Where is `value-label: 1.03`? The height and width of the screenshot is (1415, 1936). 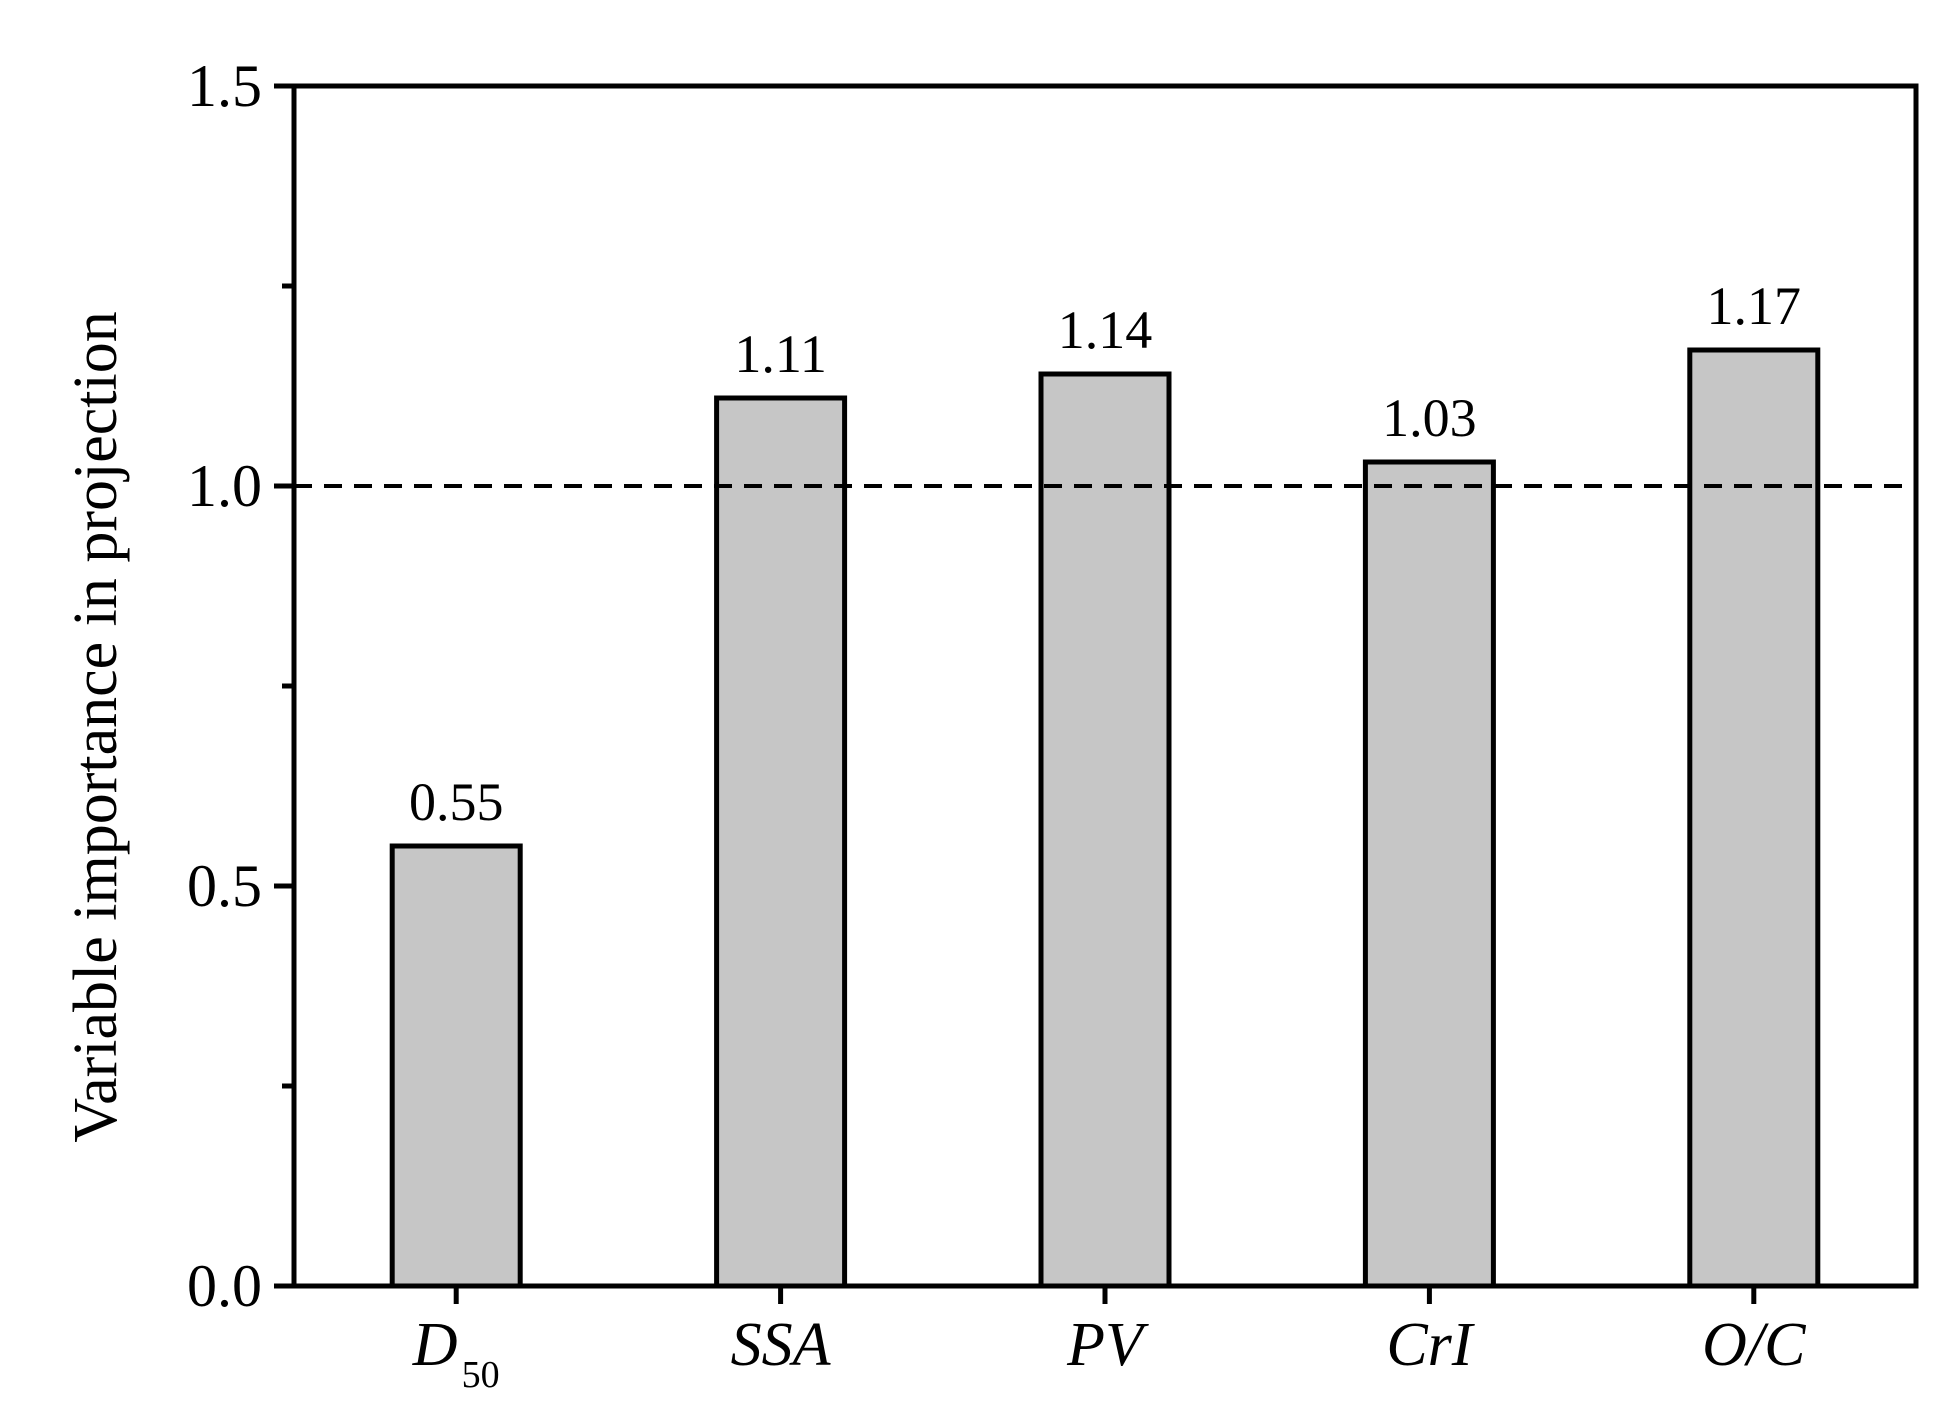 value-label: 1.03 is located at coordinates (1429, 418).